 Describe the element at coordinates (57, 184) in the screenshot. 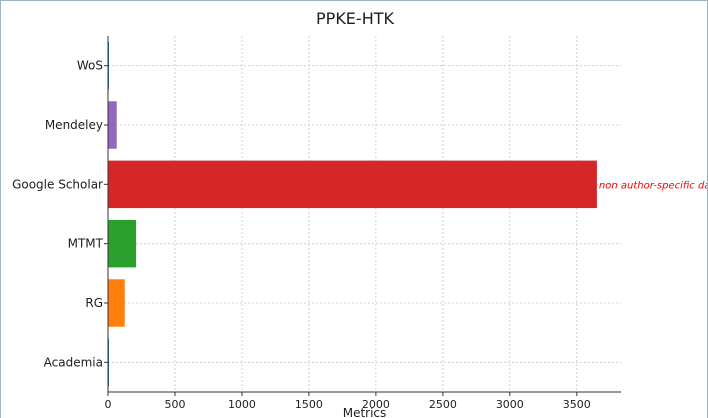

I see `y-tick-label: Google Scholar` at that location.